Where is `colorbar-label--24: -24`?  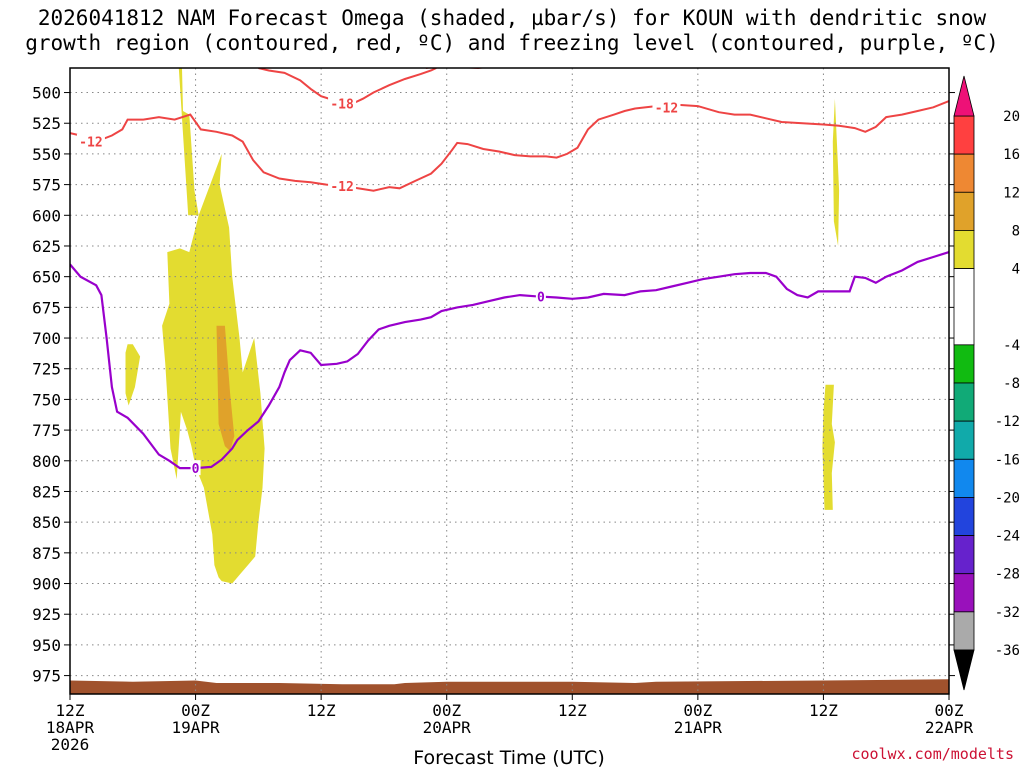 colorbar-label--24: -24 is located at coordinates (1007, 537).